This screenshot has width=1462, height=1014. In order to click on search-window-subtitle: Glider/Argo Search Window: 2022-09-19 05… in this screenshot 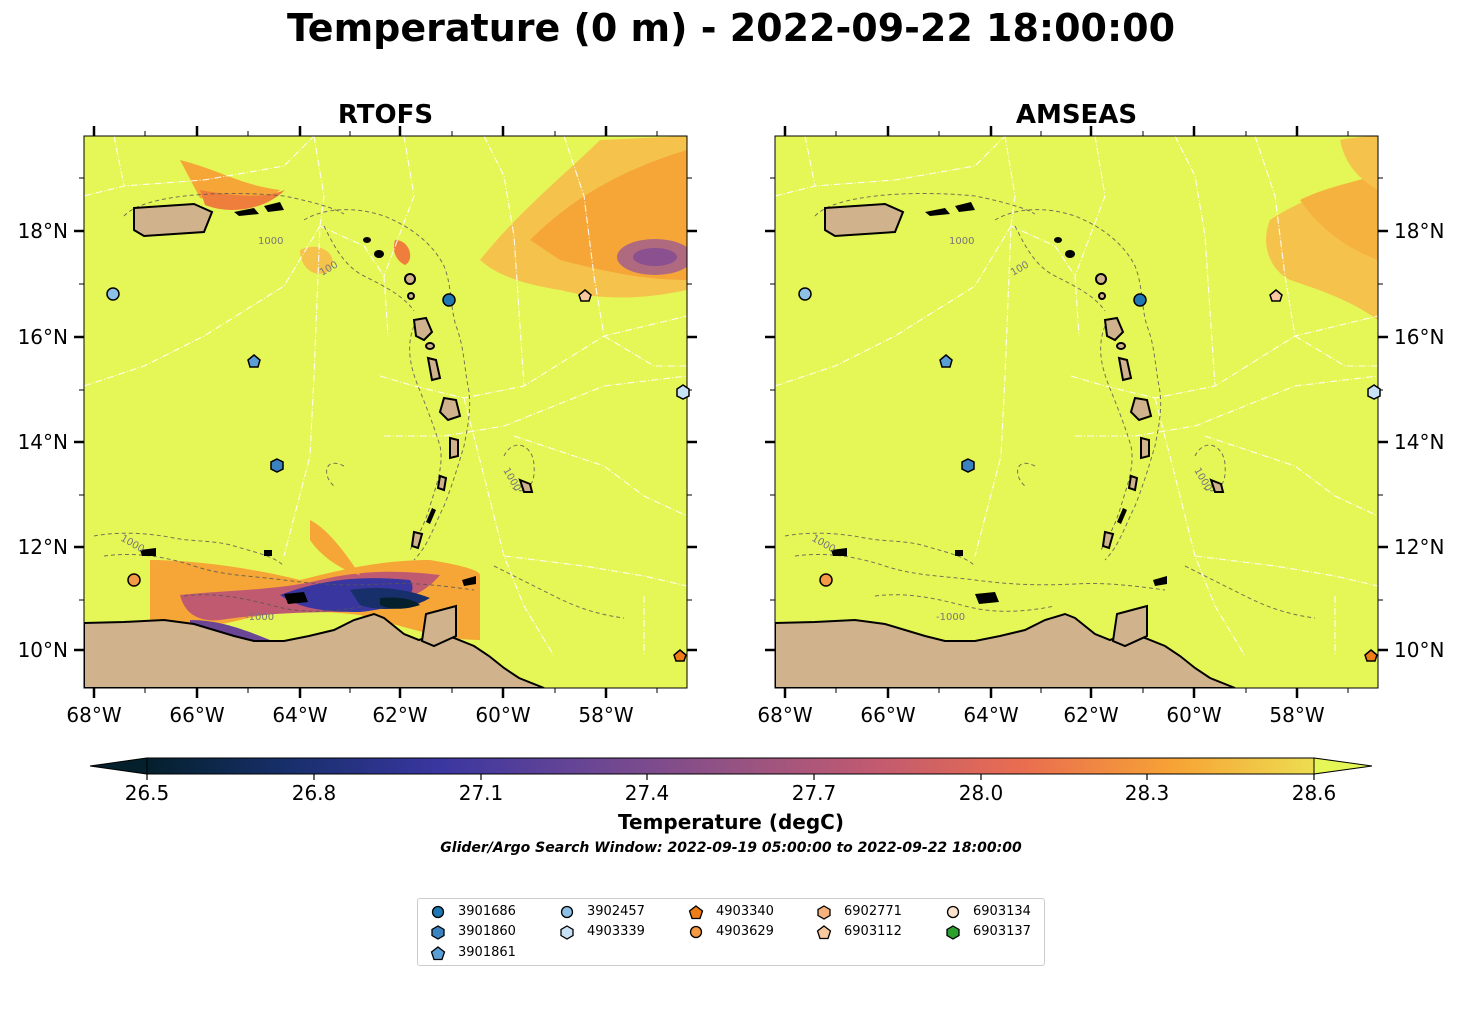, I will do `click(731, 848)`.